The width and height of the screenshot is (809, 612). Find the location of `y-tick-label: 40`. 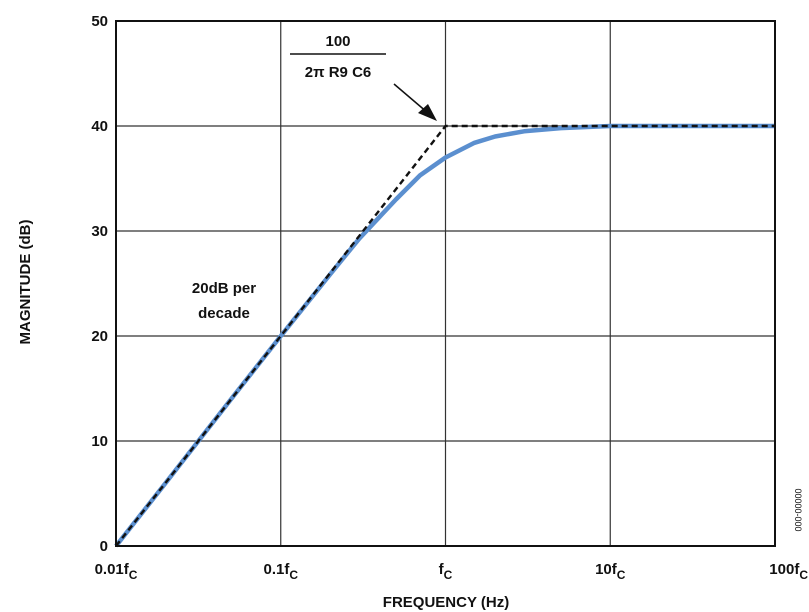

y-tick-label: 40 is located at coordinates (99, 126).